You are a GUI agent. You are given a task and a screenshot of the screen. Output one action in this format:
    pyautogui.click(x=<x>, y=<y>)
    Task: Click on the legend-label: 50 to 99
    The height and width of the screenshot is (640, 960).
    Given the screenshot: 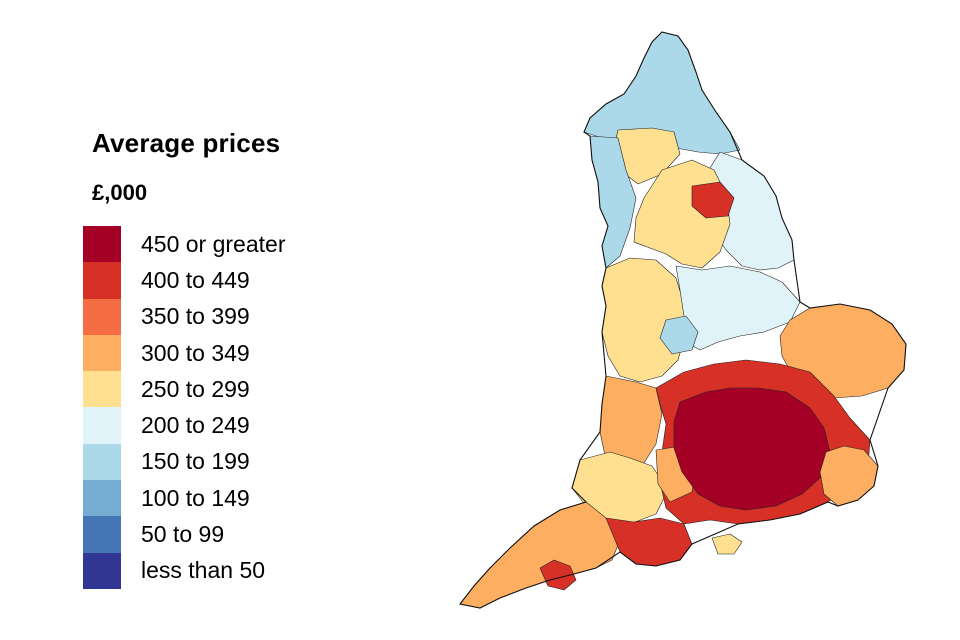 What is the action you would take?
    pyautogui.click(x=183, y=534)
    